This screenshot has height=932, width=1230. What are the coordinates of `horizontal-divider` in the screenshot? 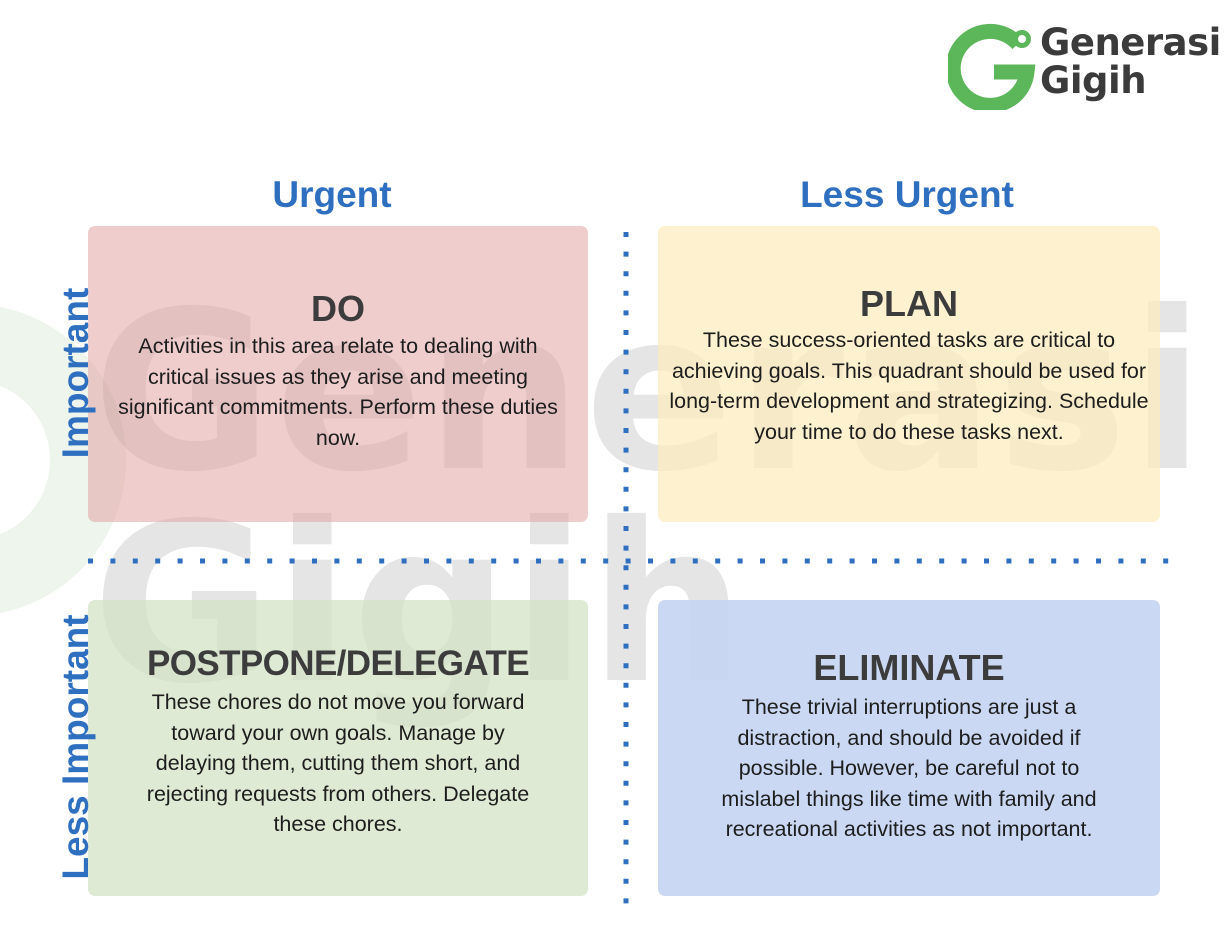 It's located at (629, 561).